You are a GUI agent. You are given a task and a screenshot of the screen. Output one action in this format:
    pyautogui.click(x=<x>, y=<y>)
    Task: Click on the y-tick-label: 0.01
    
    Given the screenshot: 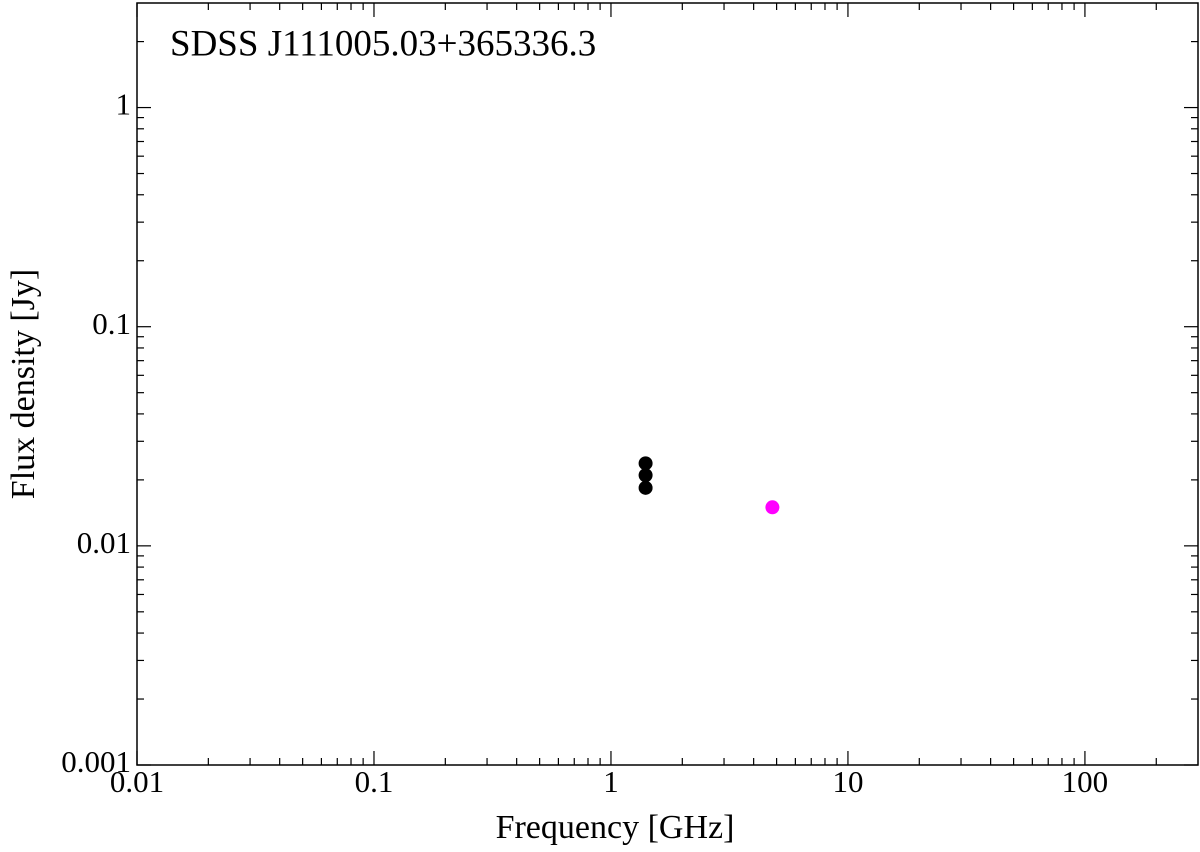 What is the action you would take?
    pyautogui.click(x=104, y=542)
    